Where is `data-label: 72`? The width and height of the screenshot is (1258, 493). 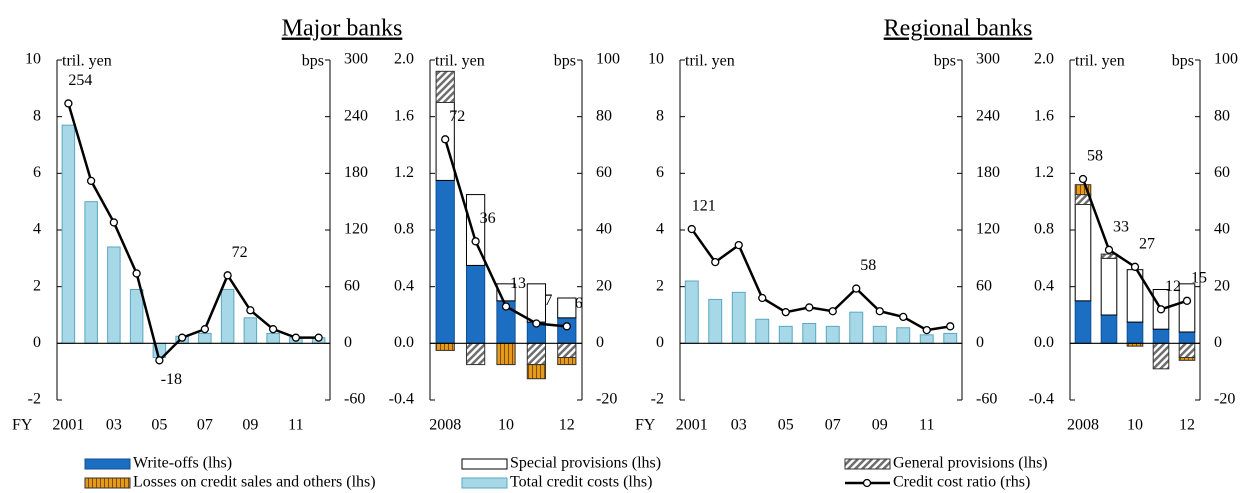
data-label: 72 is located at coordinates (240, 252).